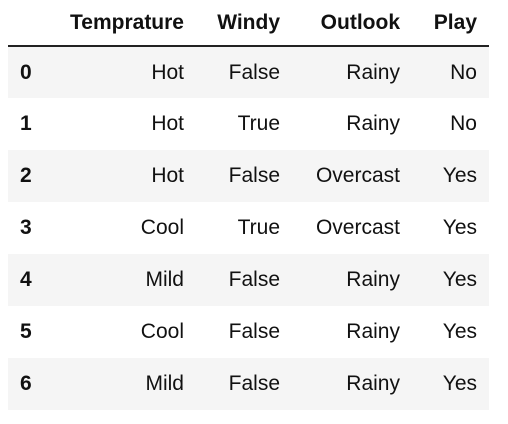 This screenshot has height=424, width=508. What do you see at coordinates (124, 23) in the screenshot?
I see `column-header-temprature: Temprature` at bounding box center [124, 23].